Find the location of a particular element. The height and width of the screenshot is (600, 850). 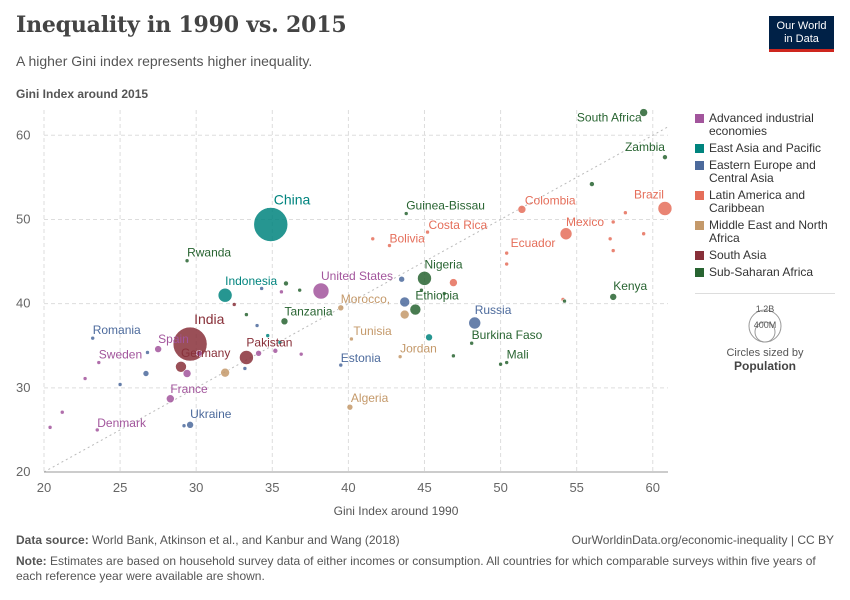

point-label: United States is located at coordinates (357, 276).